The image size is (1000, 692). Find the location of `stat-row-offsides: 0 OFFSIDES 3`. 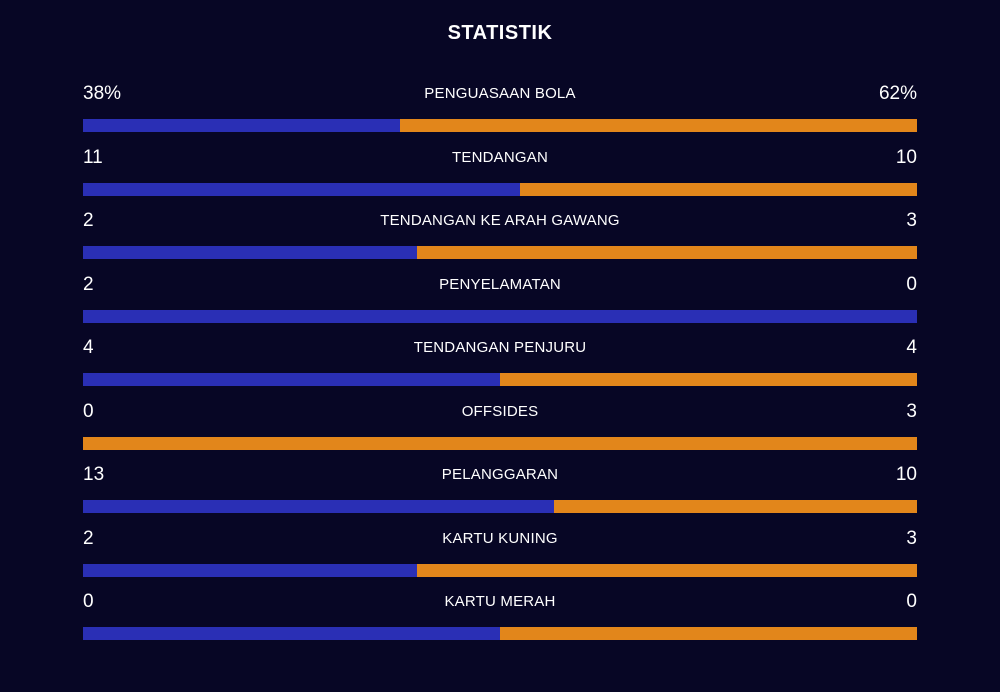

stat-row-offsides: 0 OFFSIDES 3 is located at coordinates (500, 432).